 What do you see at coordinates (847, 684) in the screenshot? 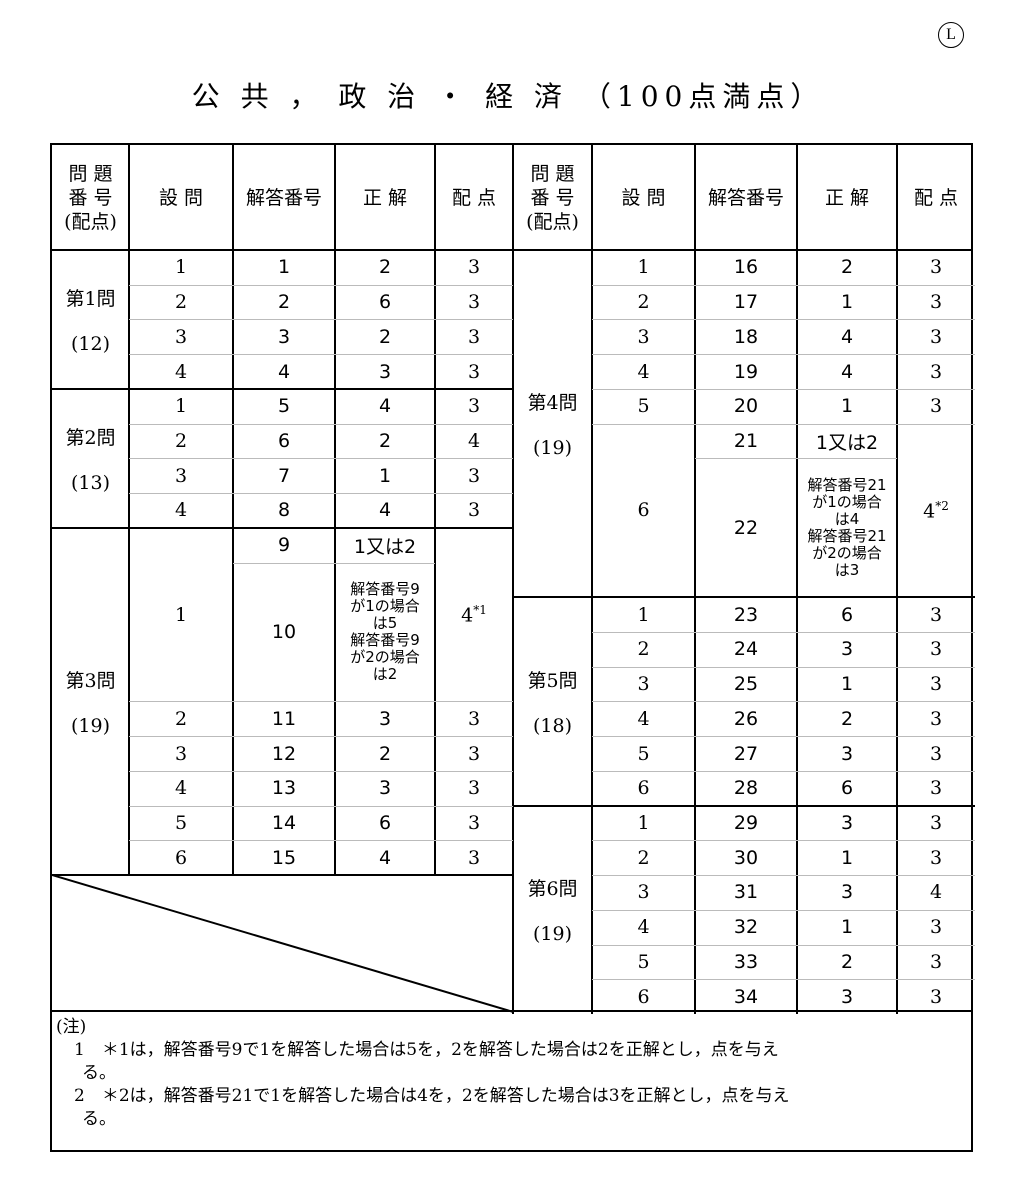
I see `correct-answer: 1` at bounding box center [847, 684].